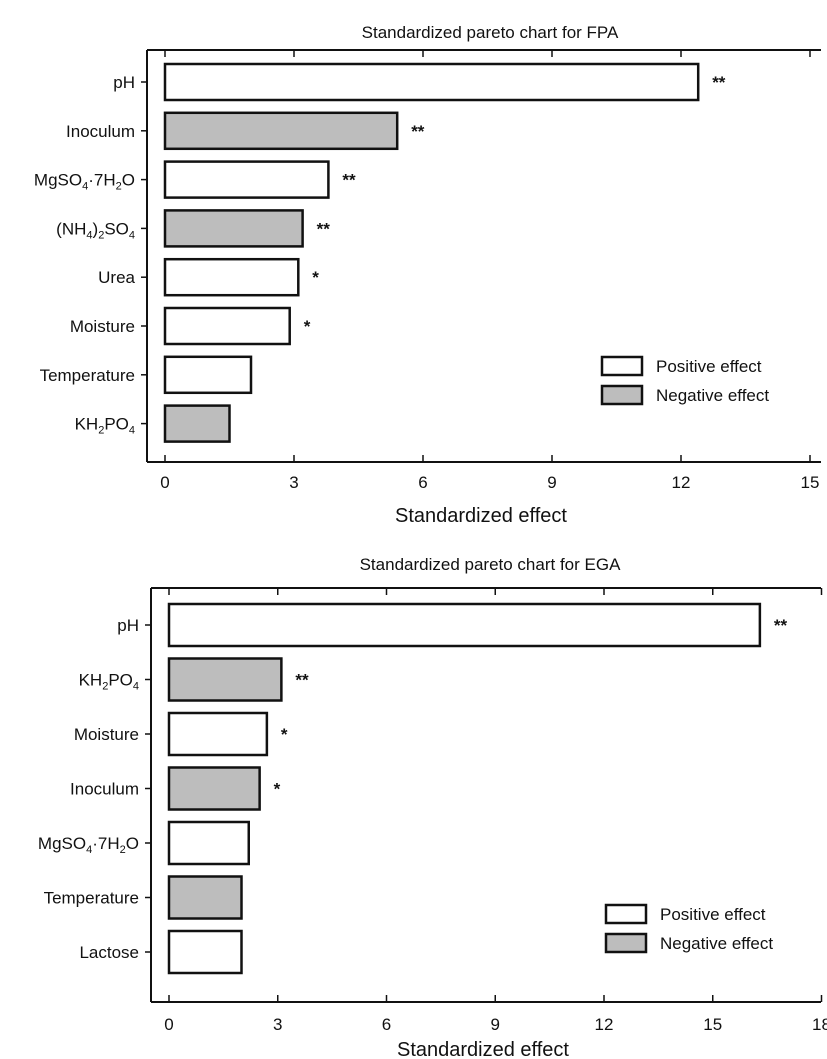  I want to click on chart-title: Standardized pareto chart for EGA, so click(490, 564).